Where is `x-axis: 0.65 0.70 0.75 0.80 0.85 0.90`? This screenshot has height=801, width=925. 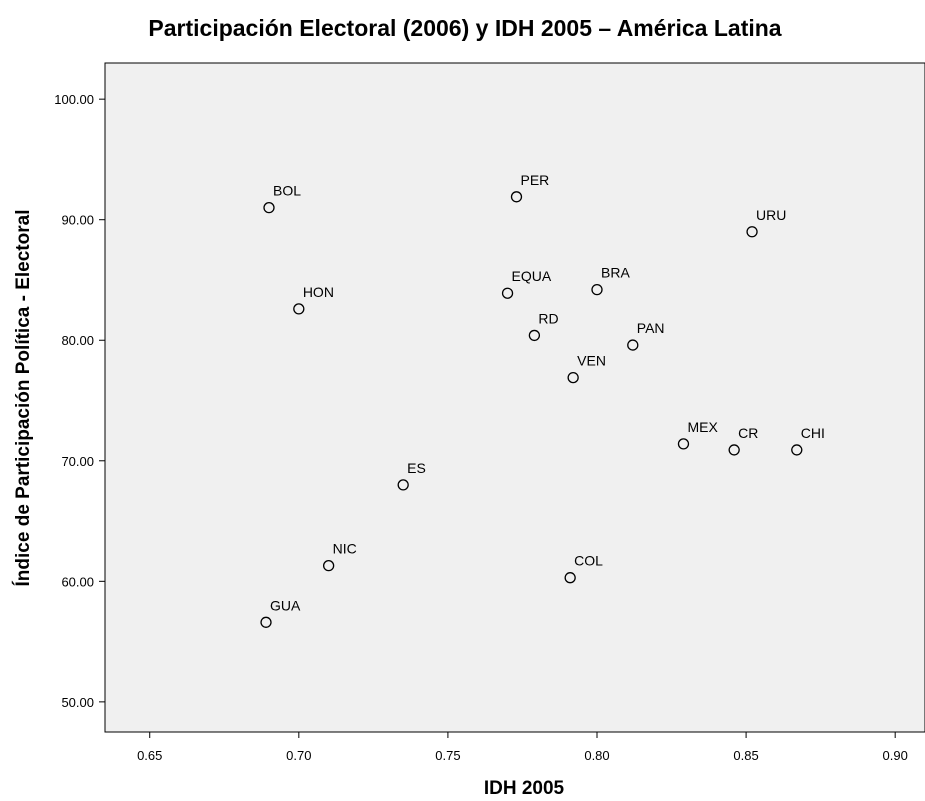
x-axis: 0.65 0.70 0.75 0.80 0.85 0.90 is located at coordinates (522, 747).